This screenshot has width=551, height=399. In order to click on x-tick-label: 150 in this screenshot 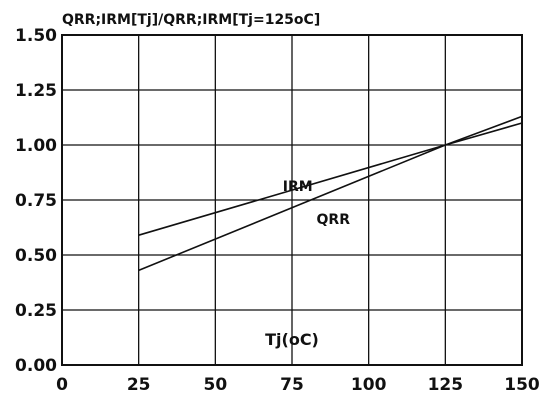, I will do `click(522, 385)`.